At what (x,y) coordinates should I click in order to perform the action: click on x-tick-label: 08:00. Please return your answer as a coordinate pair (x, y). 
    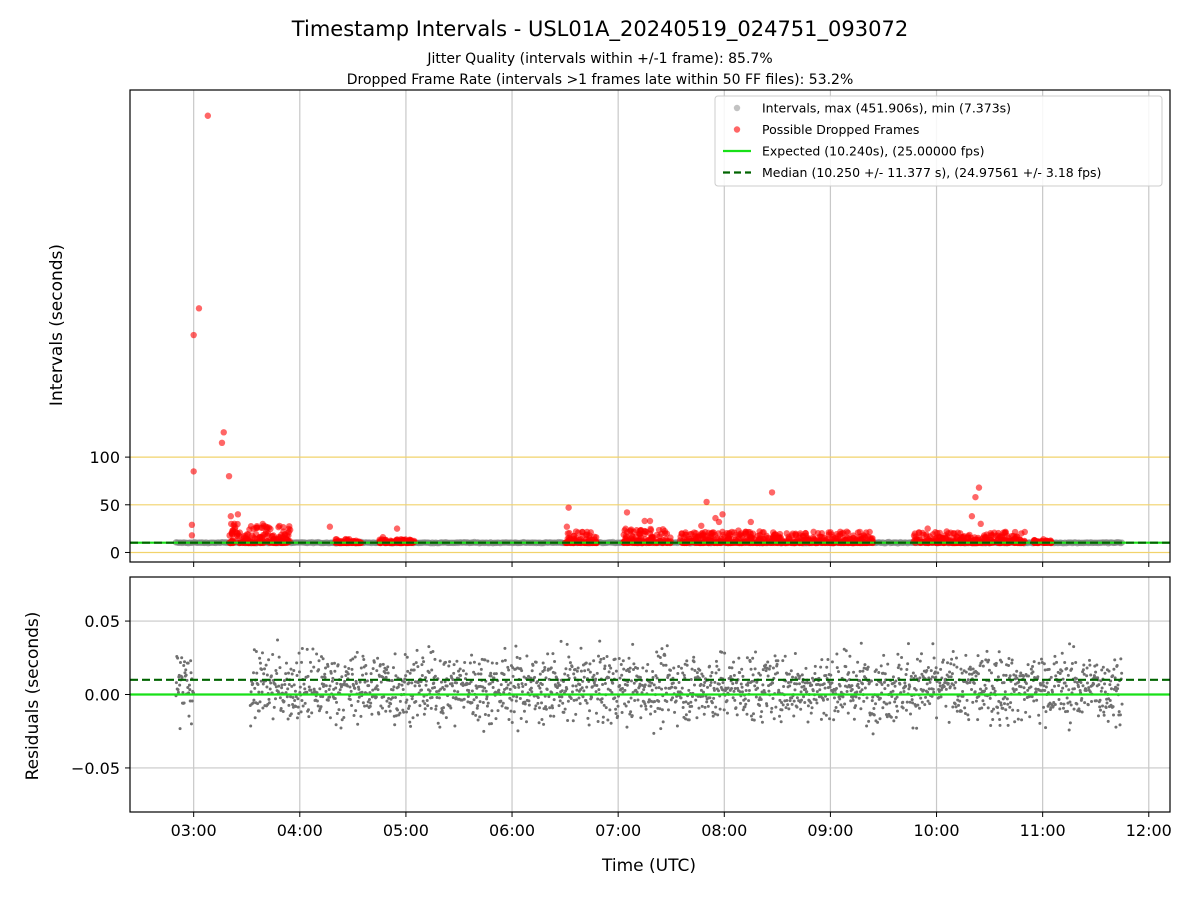
    Looking at the image, I should click on (724, 830).